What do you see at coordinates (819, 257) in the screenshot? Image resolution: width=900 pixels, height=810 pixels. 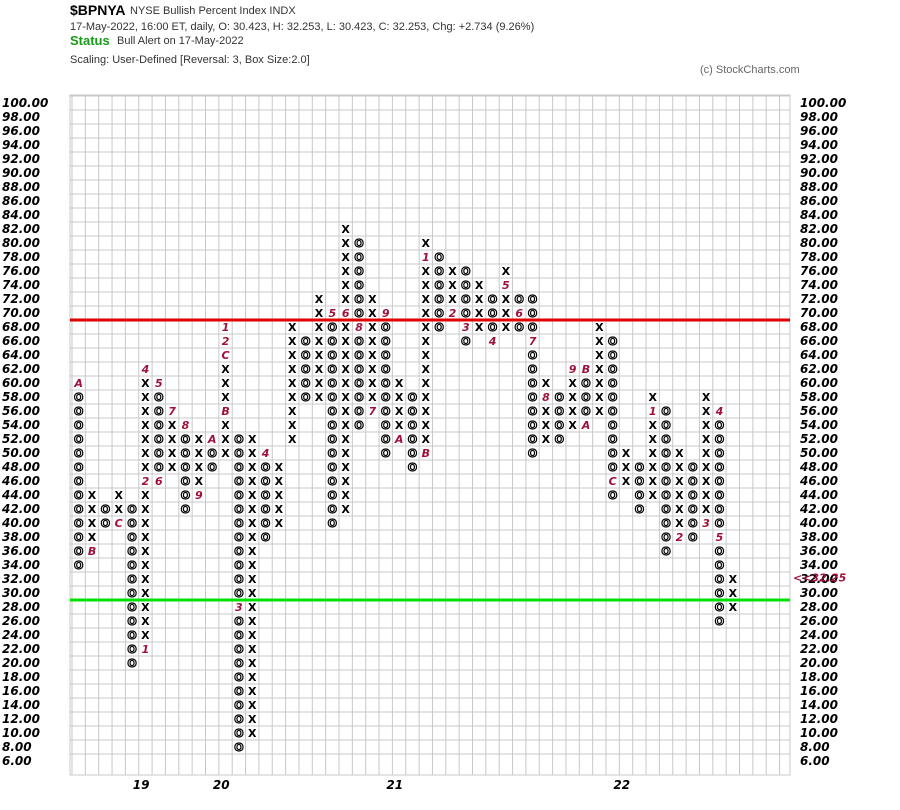 I see `y-tick-right: 78.00` at bounding box center [819, 257].